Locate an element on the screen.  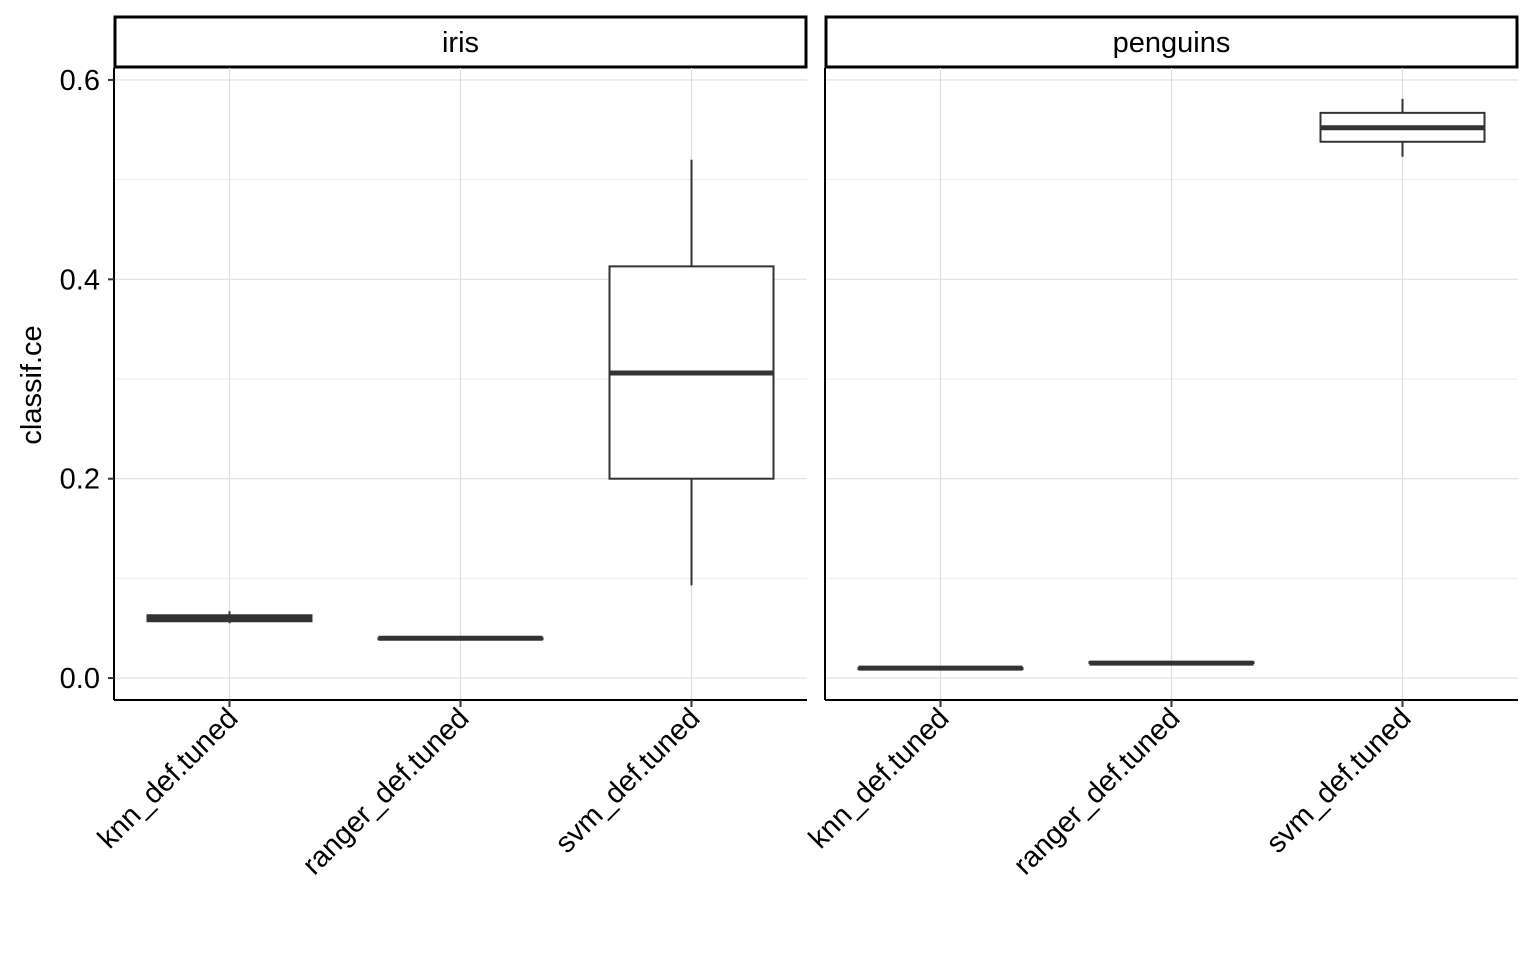
y-tick-label: 0.6 is located at coordinates (80, 81).